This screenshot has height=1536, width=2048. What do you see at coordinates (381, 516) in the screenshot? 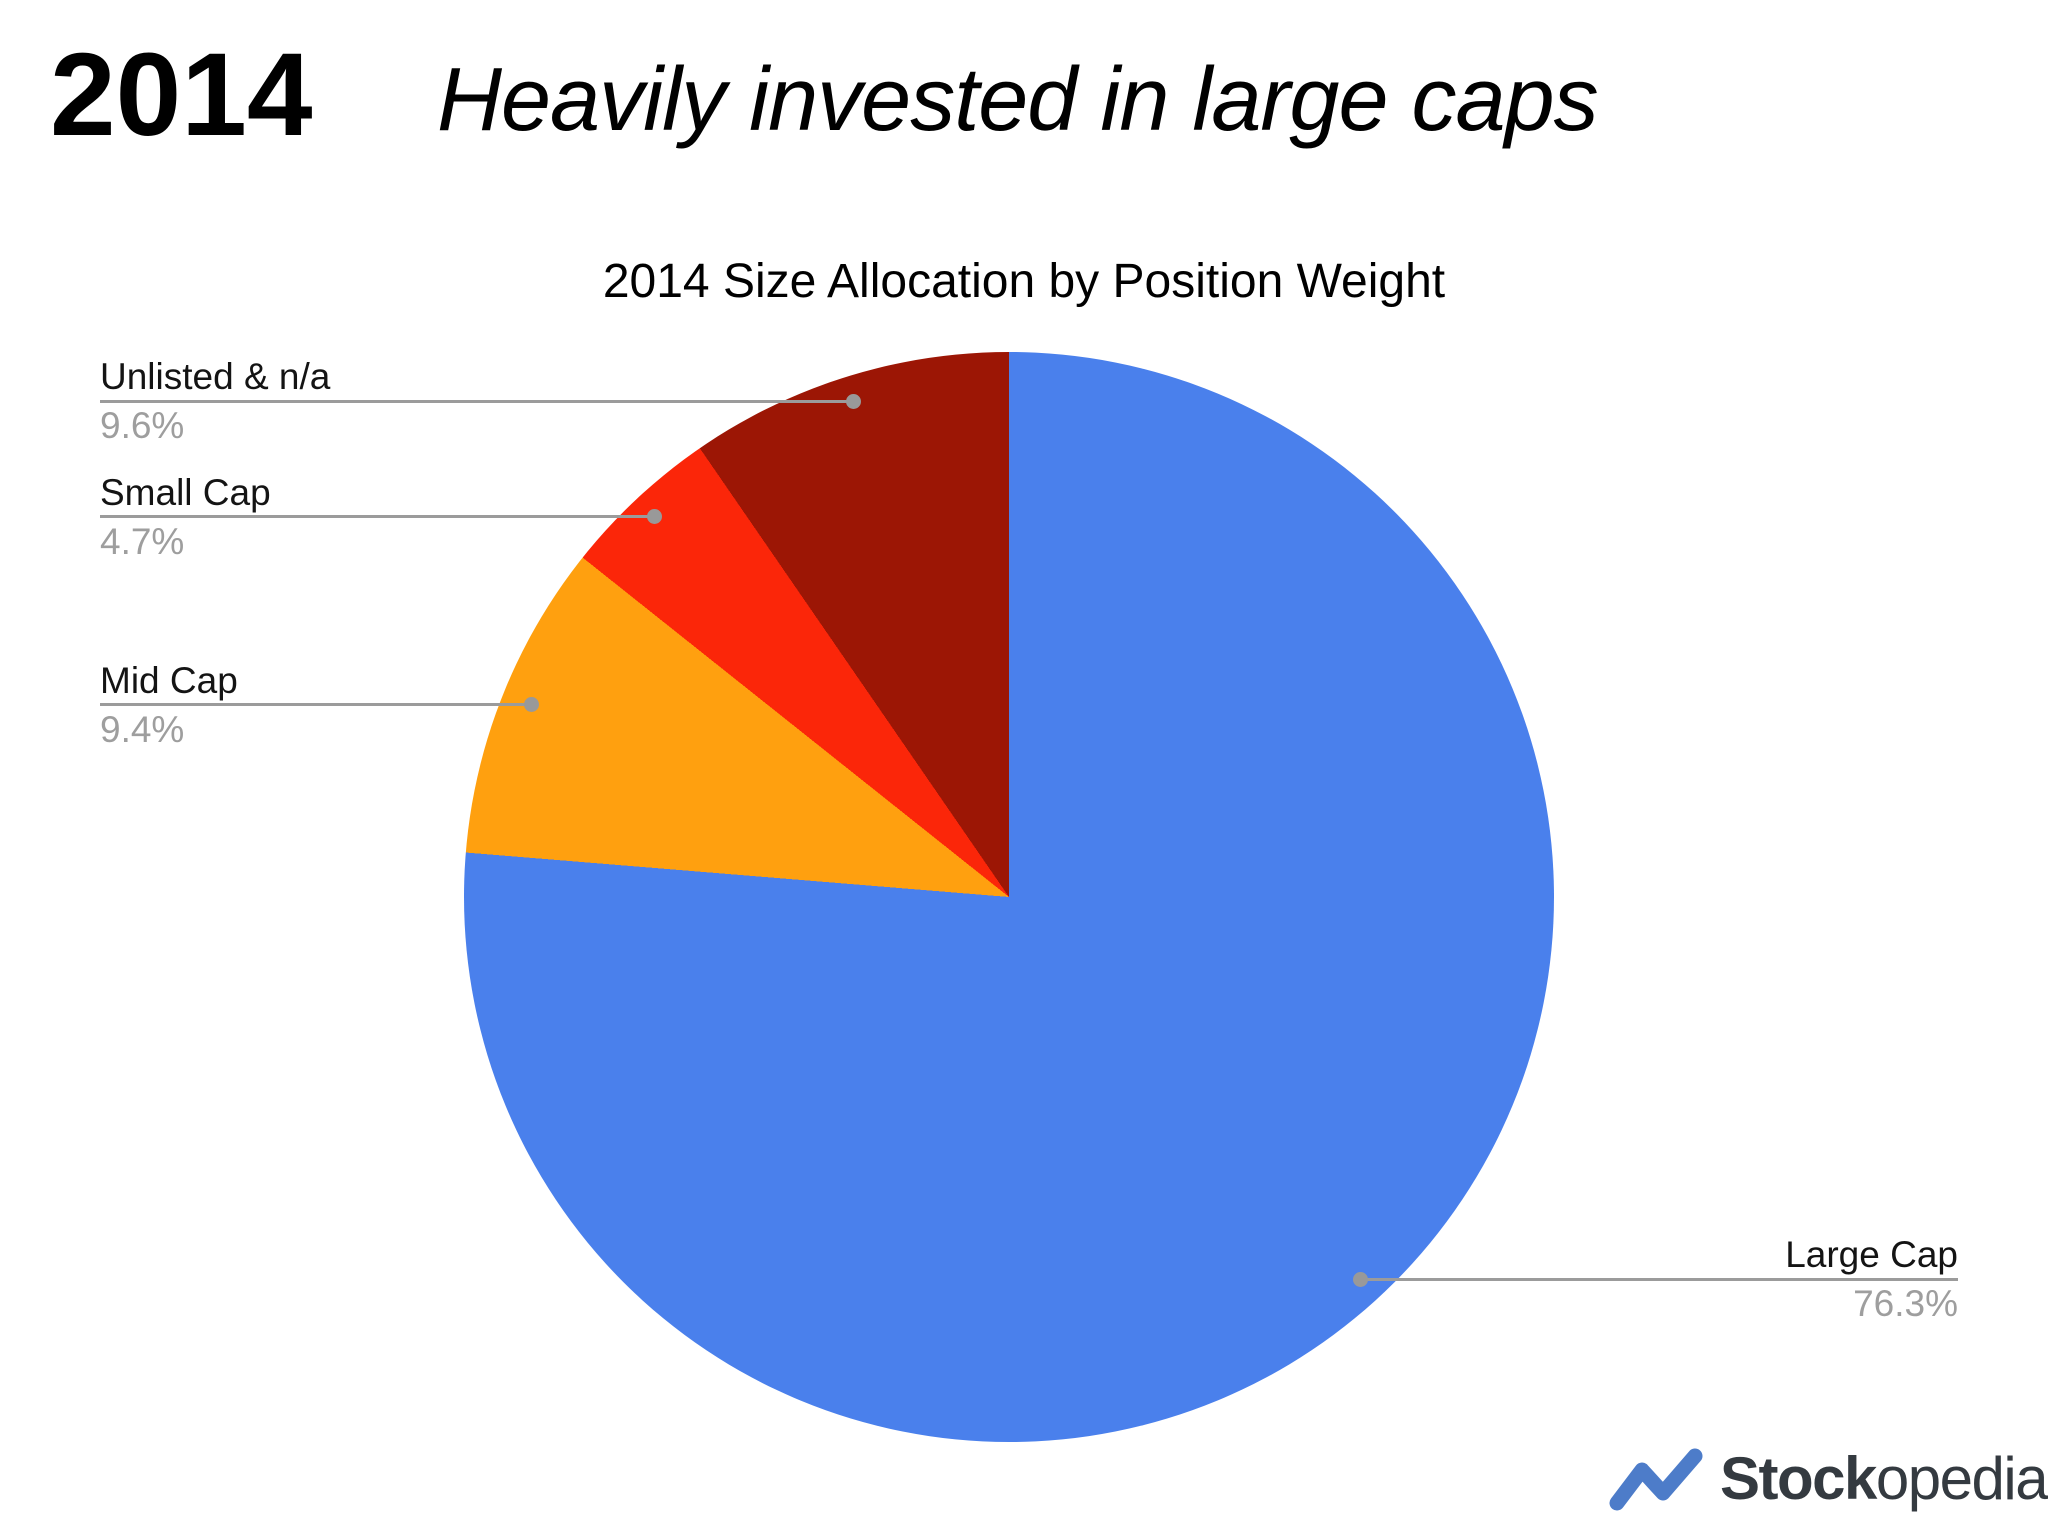
I see `leader-line-small-cap` at bounding box center [381, 516].